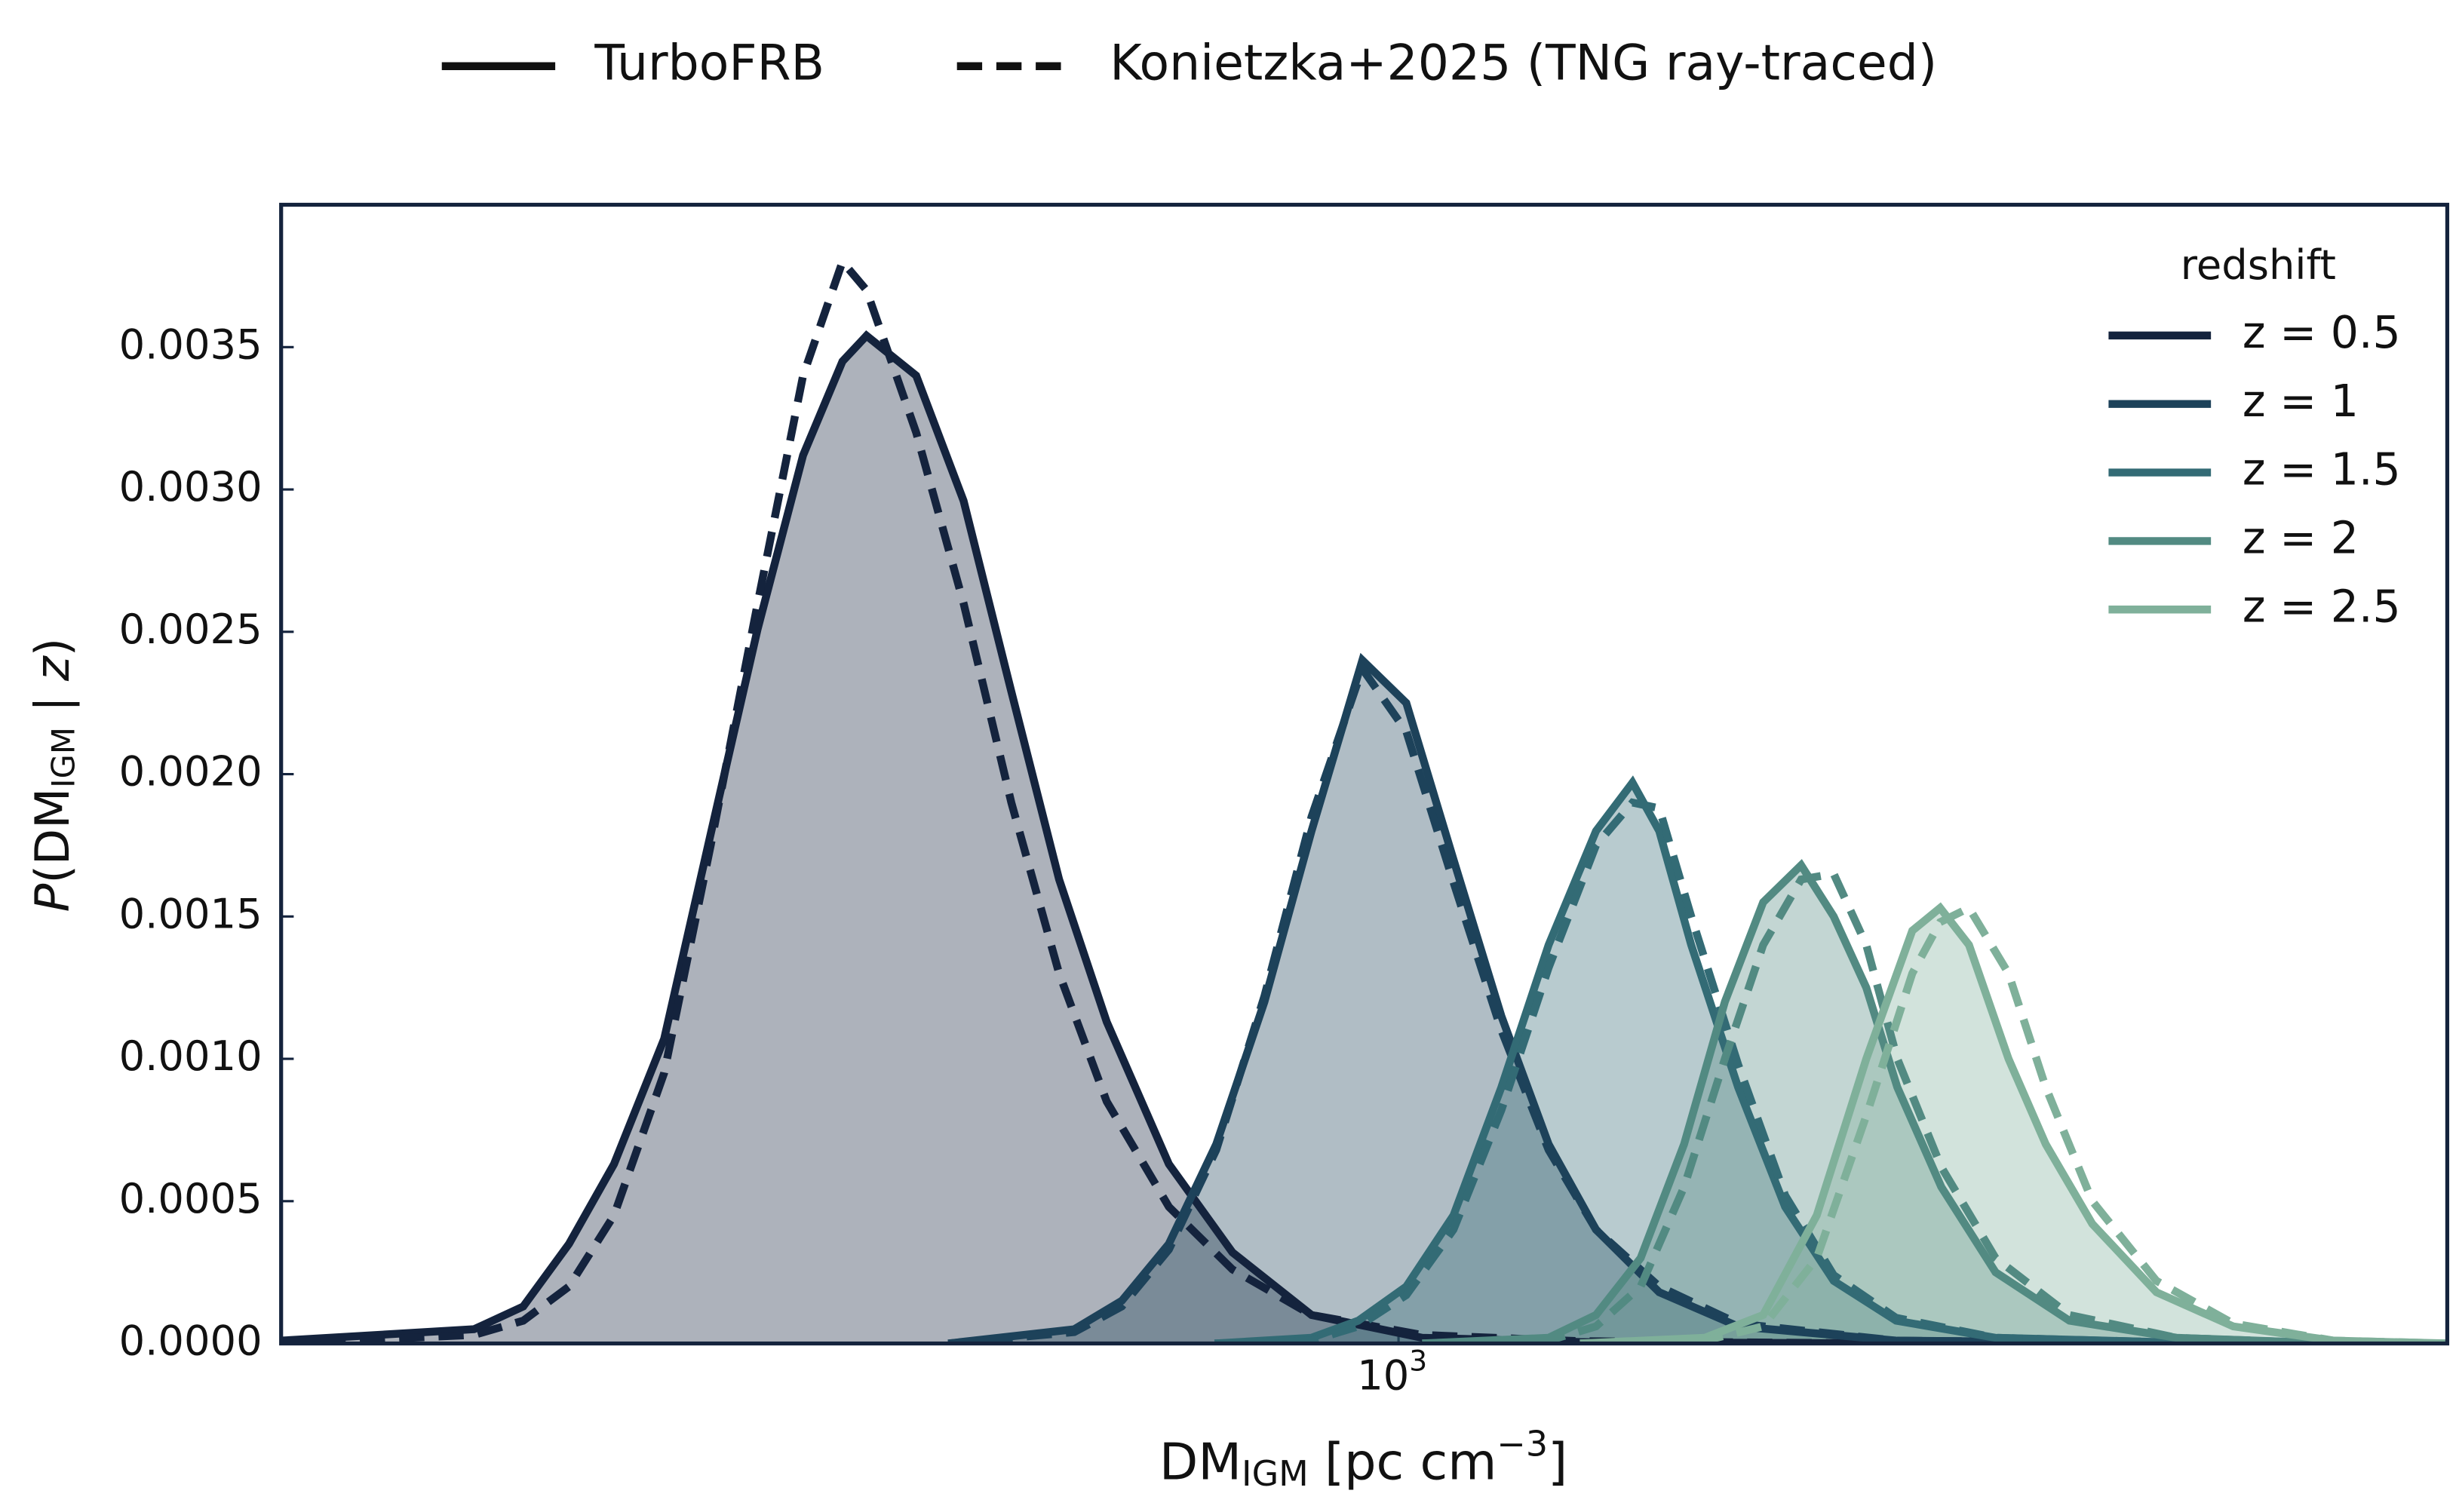 Image resolution: width=2459 pixels, height=1512 pixels. Describe the element at coordinates (52, 647) in the screenshot. I see `y-label-part: )` at that location.